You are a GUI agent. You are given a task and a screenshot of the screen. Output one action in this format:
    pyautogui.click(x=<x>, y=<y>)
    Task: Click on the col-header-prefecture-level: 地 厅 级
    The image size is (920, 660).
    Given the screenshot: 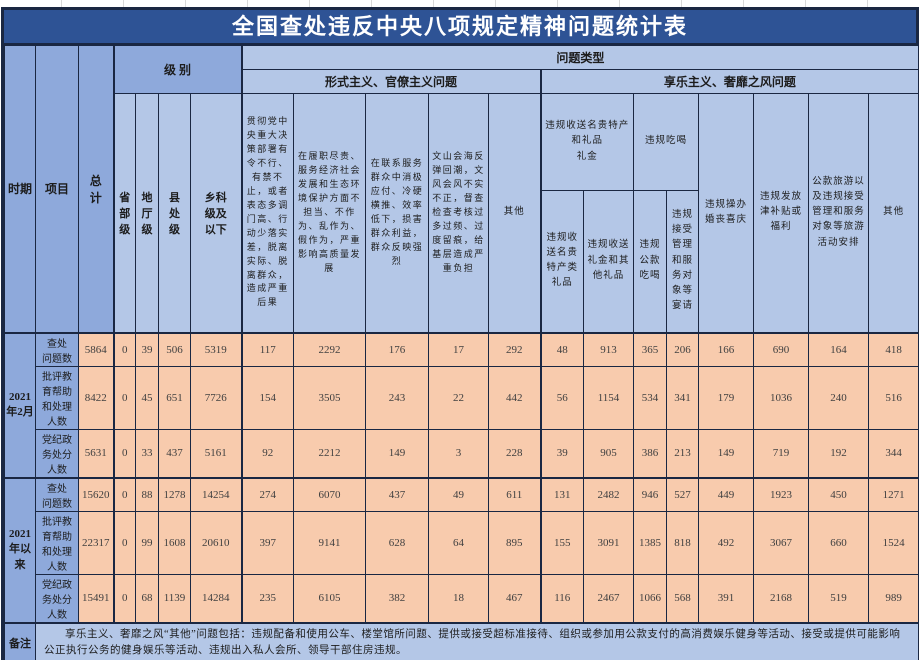 What is the action you would take?
    pyautogui.click(x=147, y=213)
    